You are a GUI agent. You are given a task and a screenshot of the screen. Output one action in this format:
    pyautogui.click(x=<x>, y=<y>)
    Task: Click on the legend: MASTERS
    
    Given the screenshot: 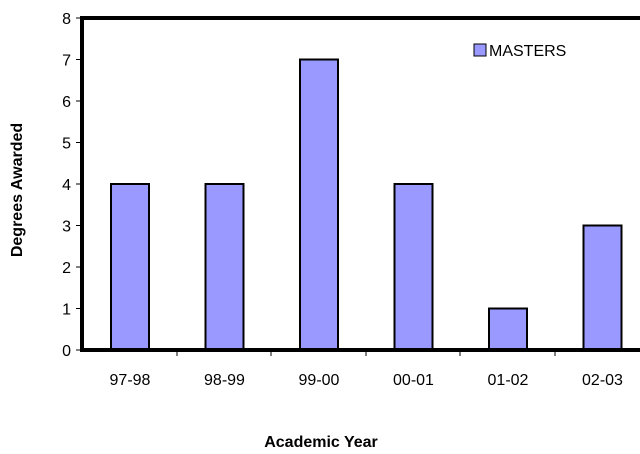 What is the action you would take?
    pyautogui.click(x=519, y=51)
    